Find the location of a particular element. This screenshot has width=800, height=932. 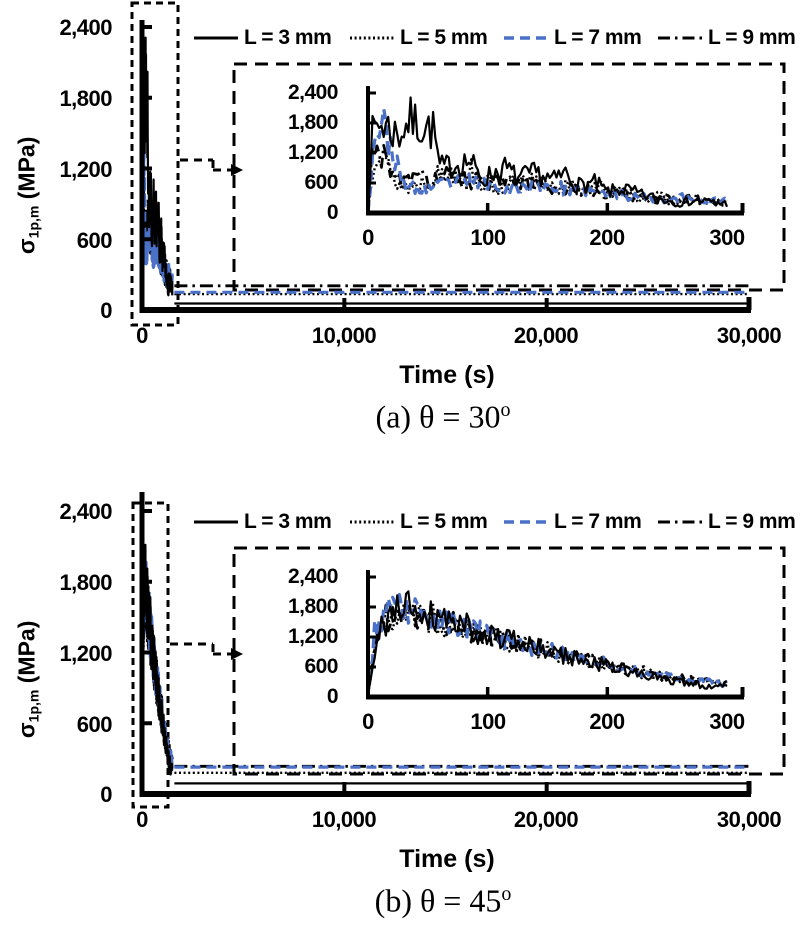

panel-caption: (b) θ = 45o is located at coordinates (443, 900).